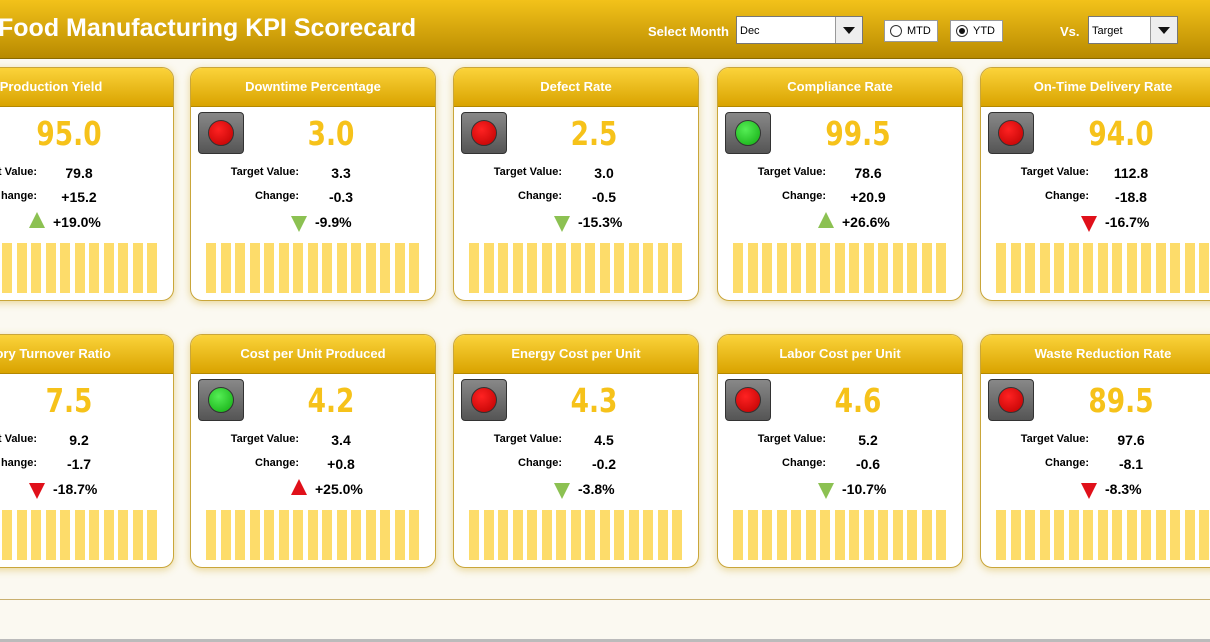 The width and height of the screenshot is (1210, 642). I want to click on kpi-value: 4.6, so click(858, 400).